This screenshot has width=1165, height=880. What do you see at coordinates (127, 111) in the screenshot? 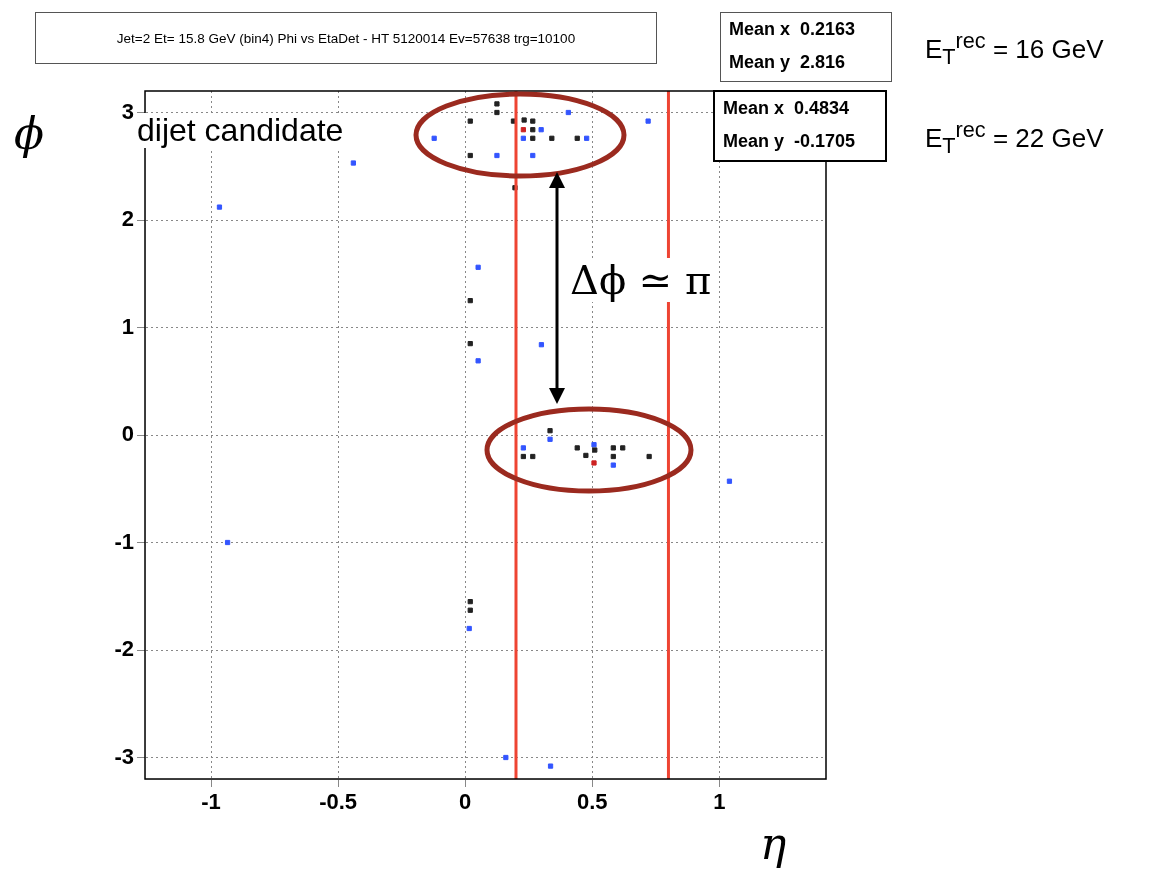
I see `y-tick-label: 3` at bounding box center [127, 111].